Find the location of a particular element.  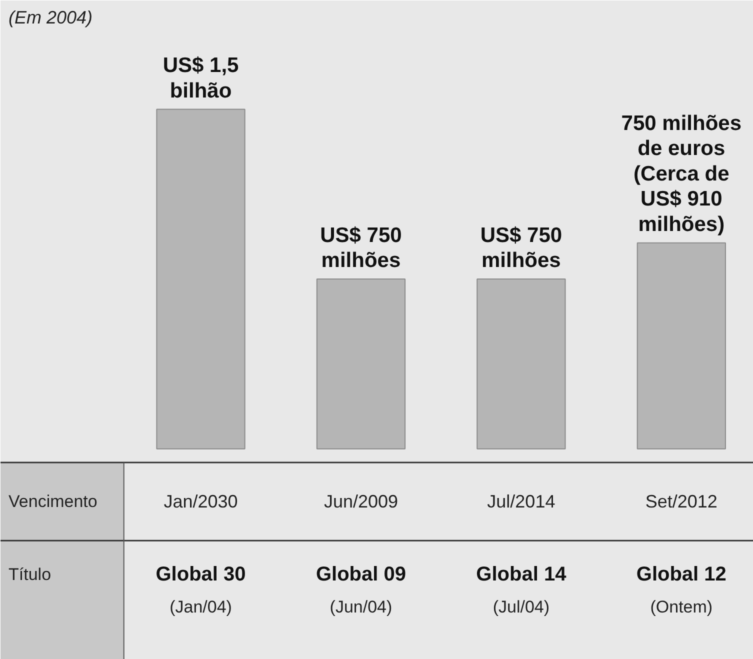

text: (Ontem) is located at coordinates (681, 606).